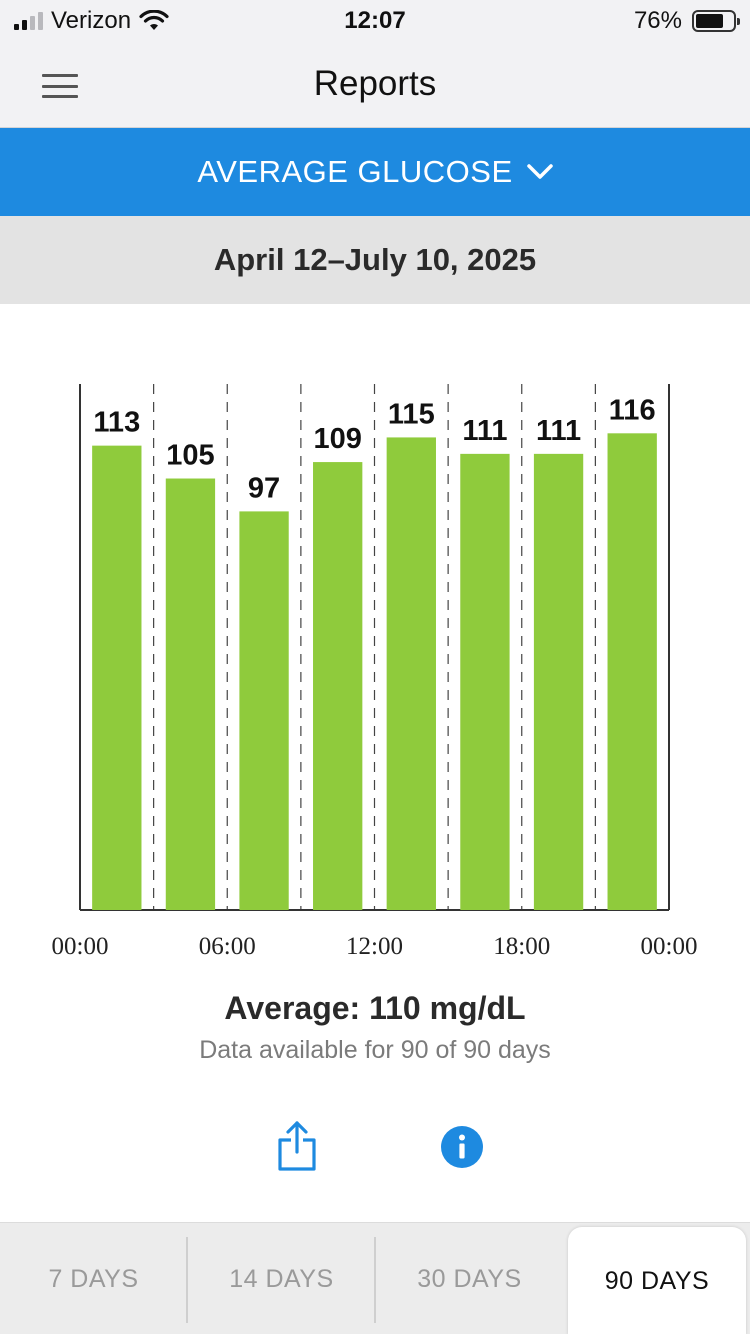 The width and height of the screenshot is (750, 1334). I want to click on tab-label: 14 DAYS, so click(281, 1278).